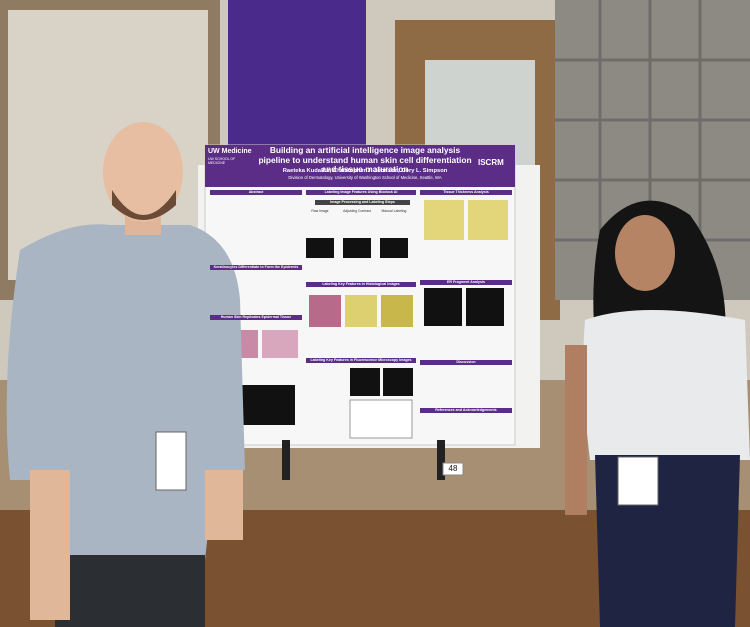 The image size is (750, 627). I want to click on section-header: Abstract, so click(256, 192).